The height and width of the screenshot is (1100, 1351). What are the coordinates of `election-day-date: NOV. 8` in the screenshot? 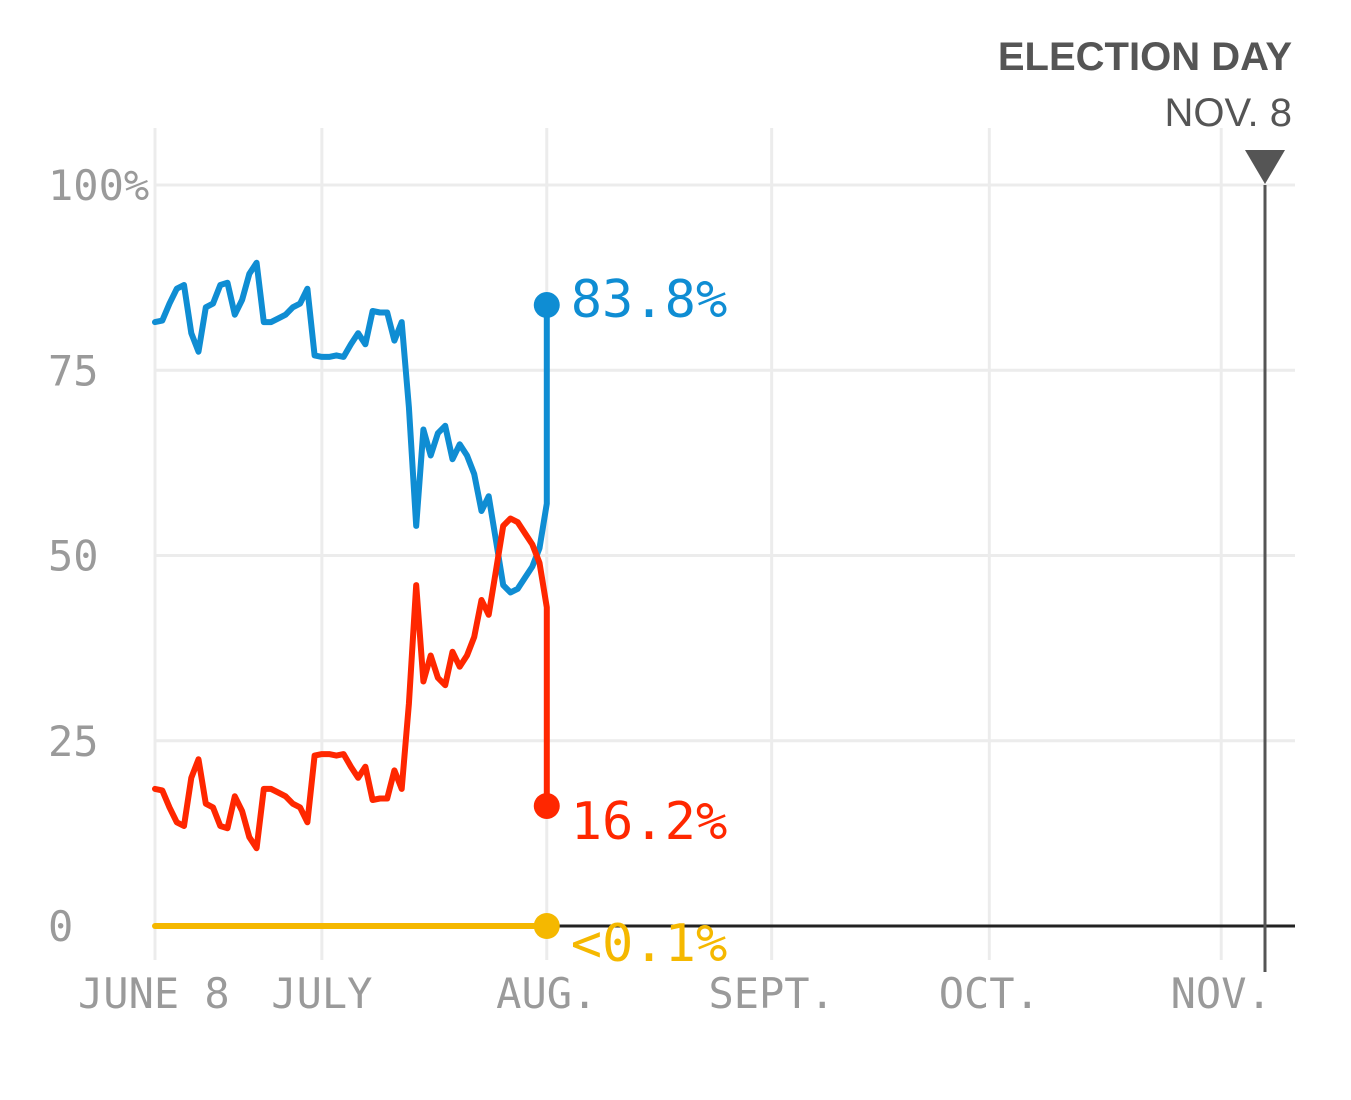 It's located at (1228, 113).